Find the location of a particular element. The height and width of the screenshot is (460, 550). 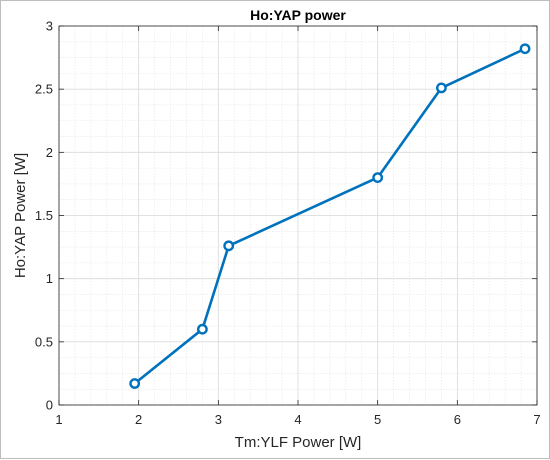

y-tick-label: 0 is located at coordinates (49, 405).